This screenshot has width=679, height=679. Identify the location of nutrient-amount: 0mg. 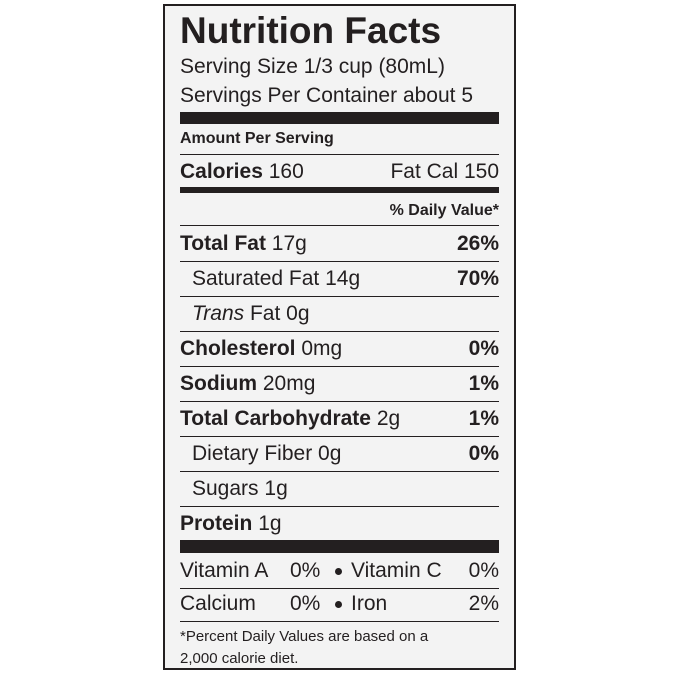
(322, 348).